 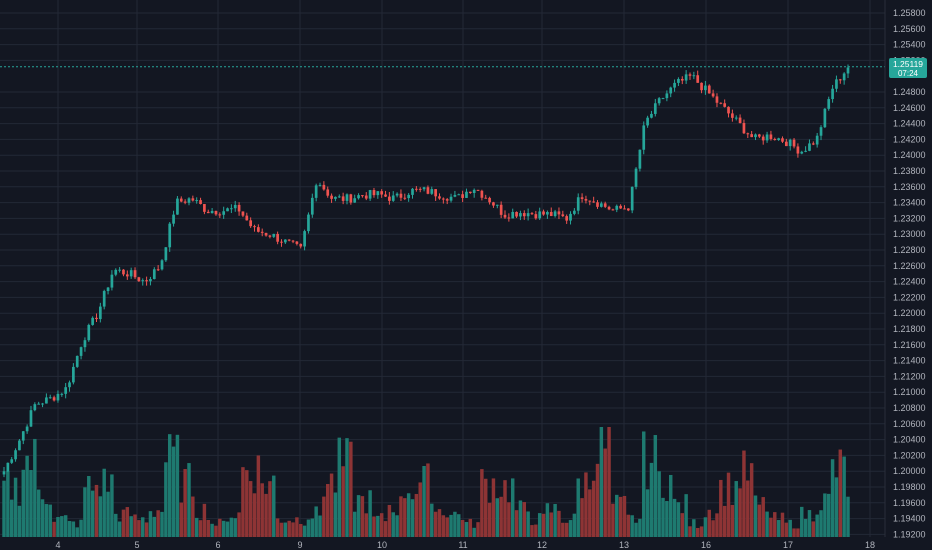 I want to click on y-tick-label: 1.25800, so click(x=909, y=13).